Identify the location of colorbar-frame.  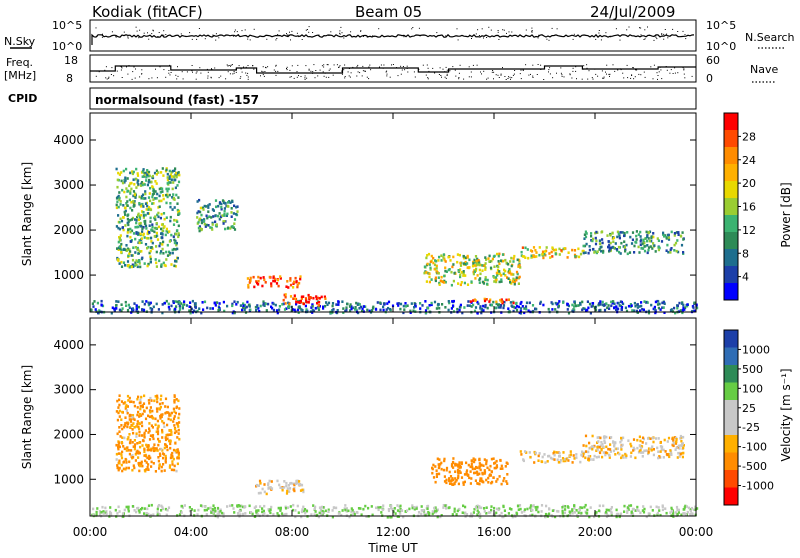
(731, 417).